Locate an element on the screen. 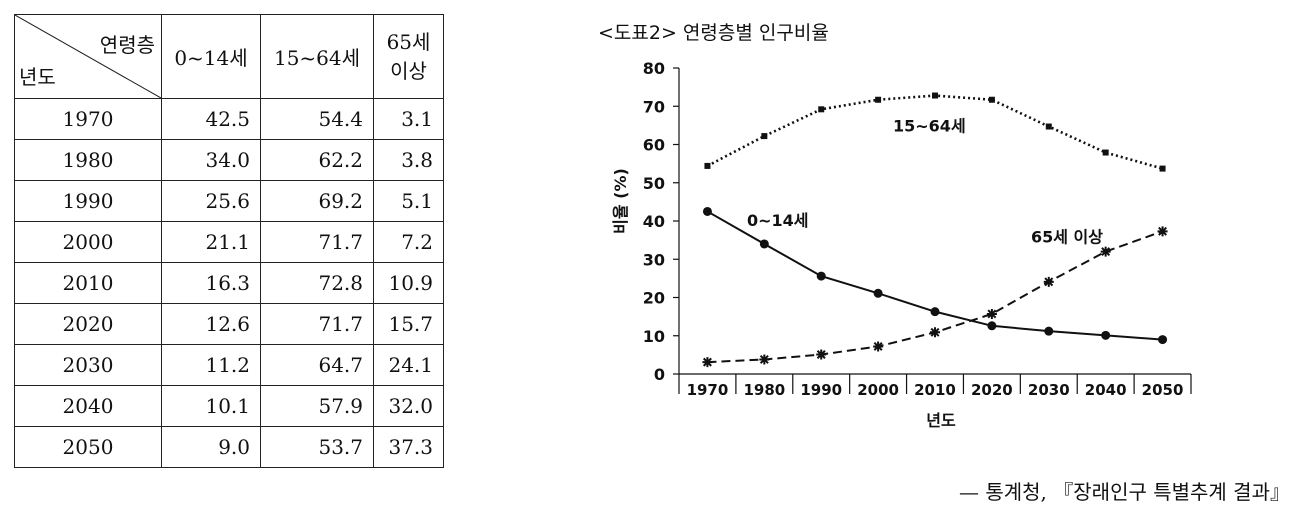  value-65-plus-cell: 37.3 is located at coordinates (408, 447).